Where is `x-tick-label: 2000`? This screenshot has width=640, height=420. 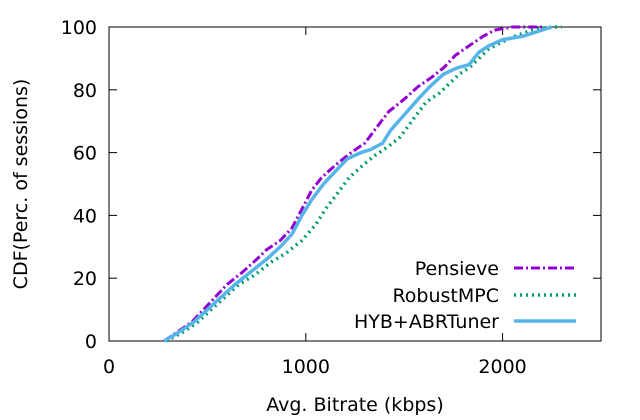 x-tick-label: 2000 is located at coordinates (502, 367).